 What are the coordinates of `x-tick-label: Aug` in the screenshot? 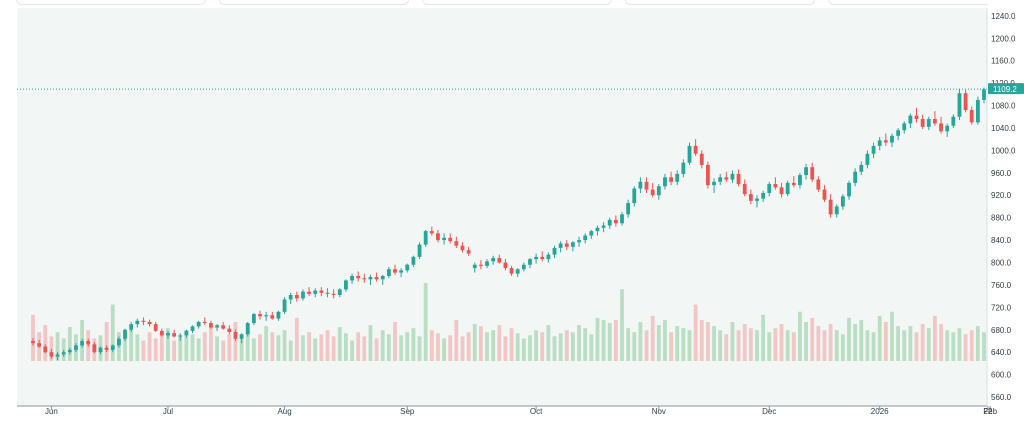 It's located at (284, 411).